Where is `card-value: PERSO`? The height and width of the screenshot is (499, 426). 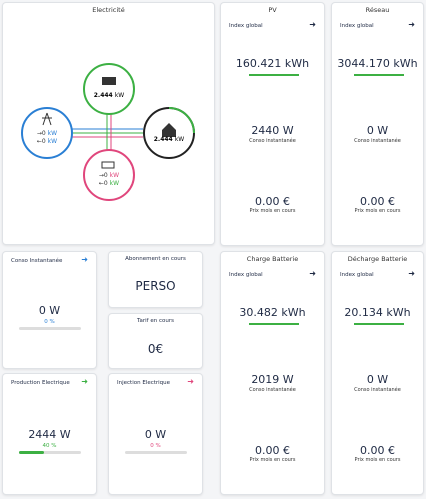
card-value: PERSO is located at coordinates (155, 286).